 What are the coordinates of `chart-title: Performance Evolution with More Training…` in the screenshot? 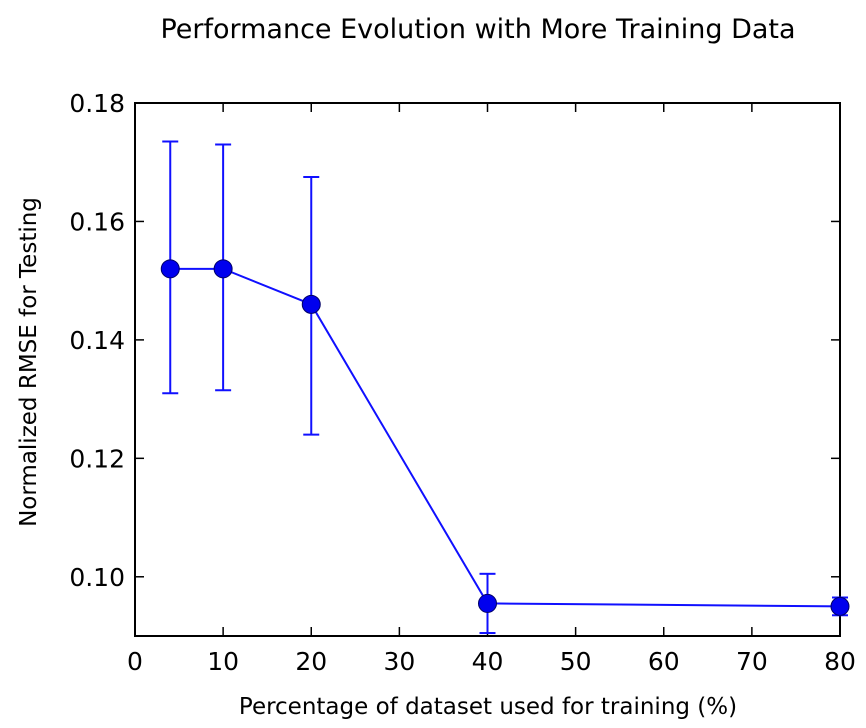 It's located at (477, 29).